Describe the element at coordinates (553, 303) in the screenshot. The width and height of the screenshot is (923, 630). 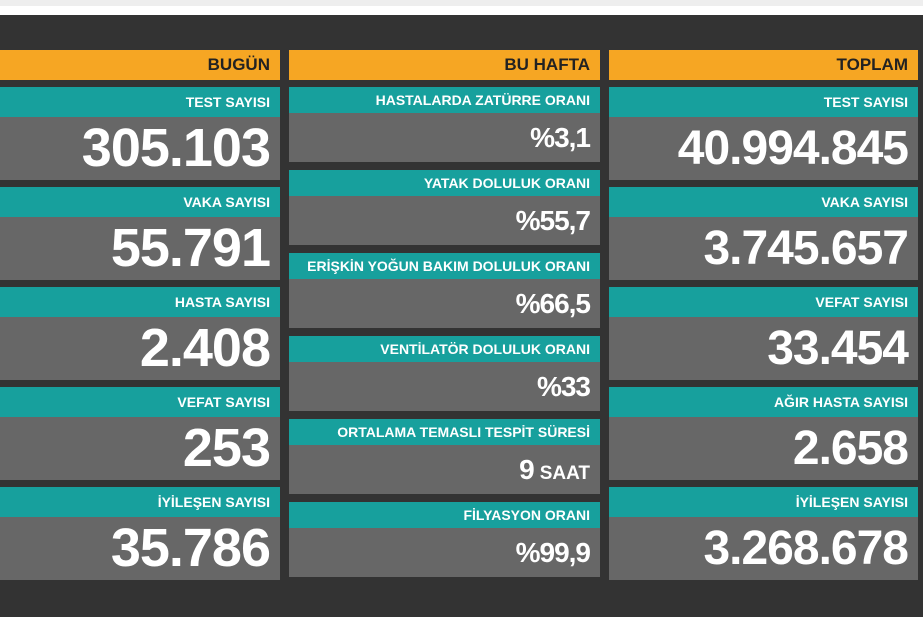
I see `value-text: %66,5` at that location.